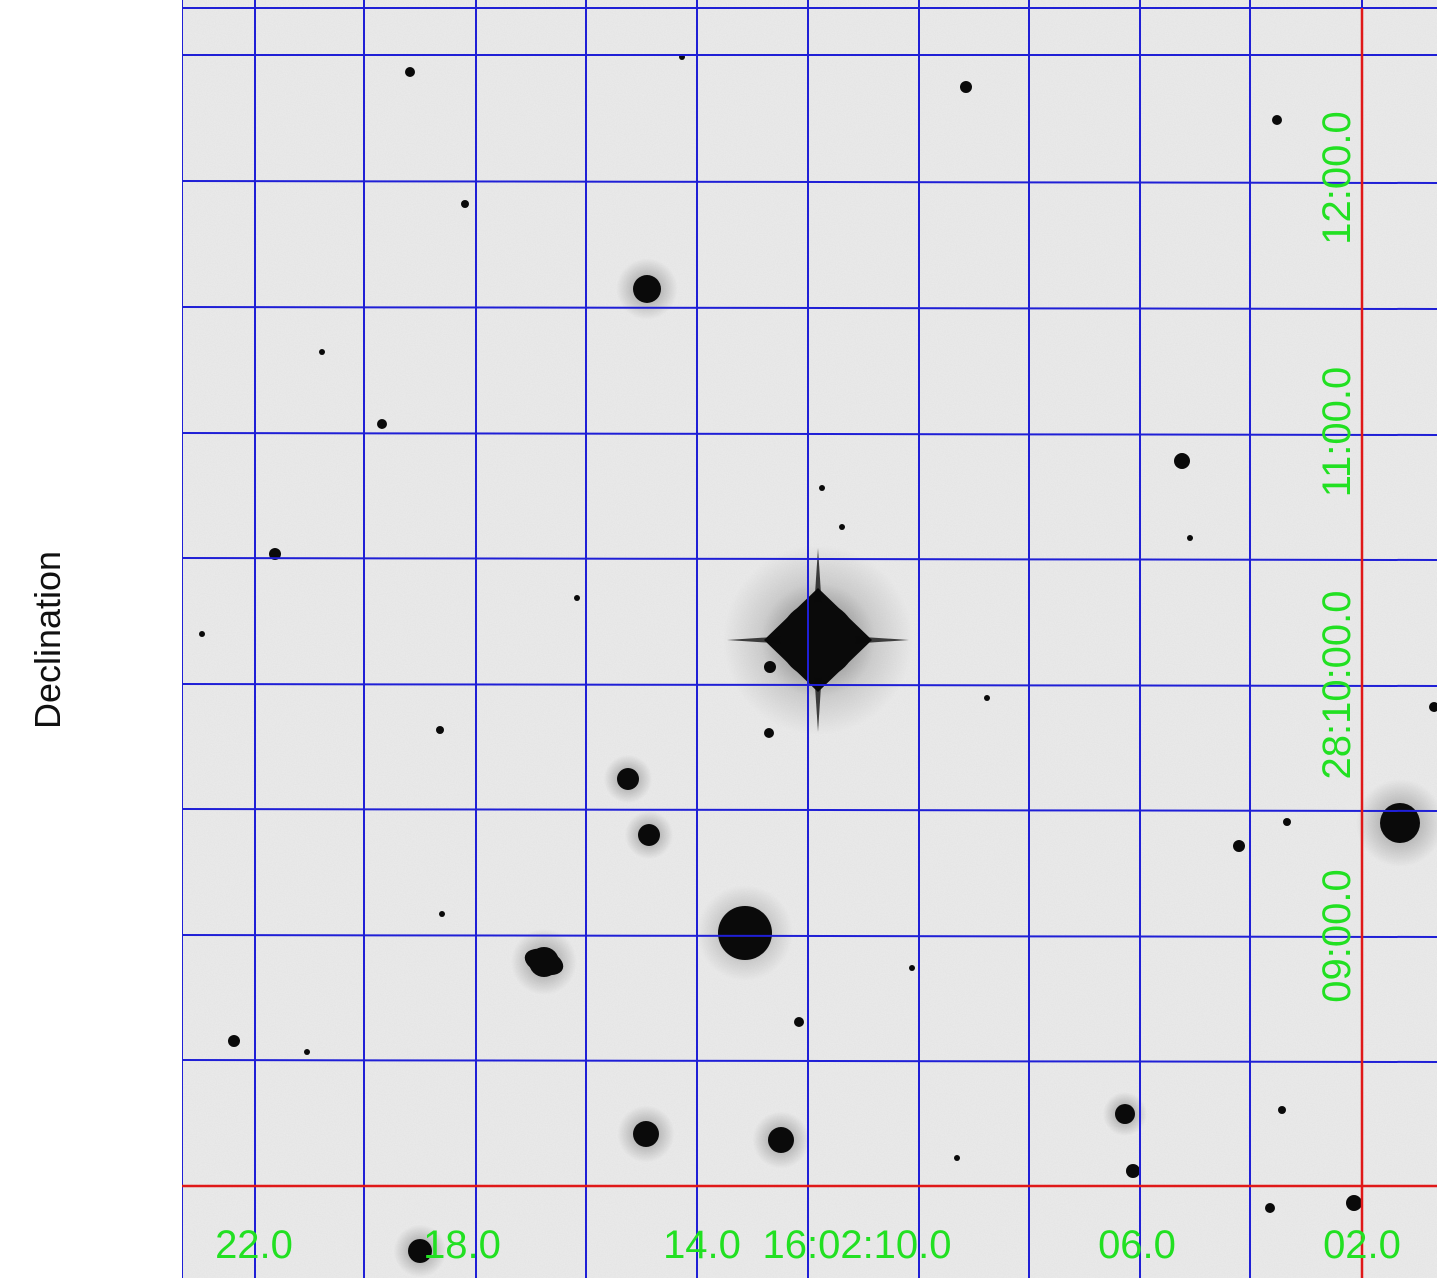  I want to click on declination-label-text: Declination, so click(48, 640).